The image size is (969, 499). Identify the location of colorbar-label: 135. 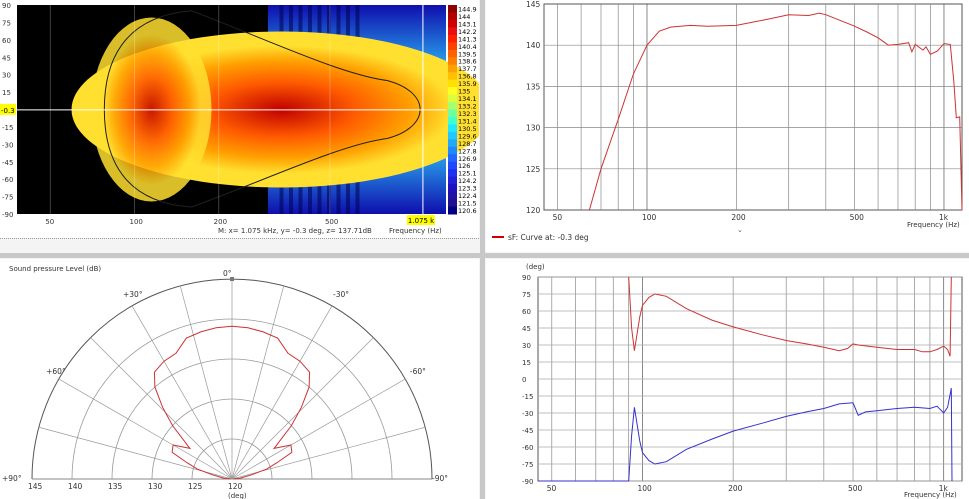
(464, 92).